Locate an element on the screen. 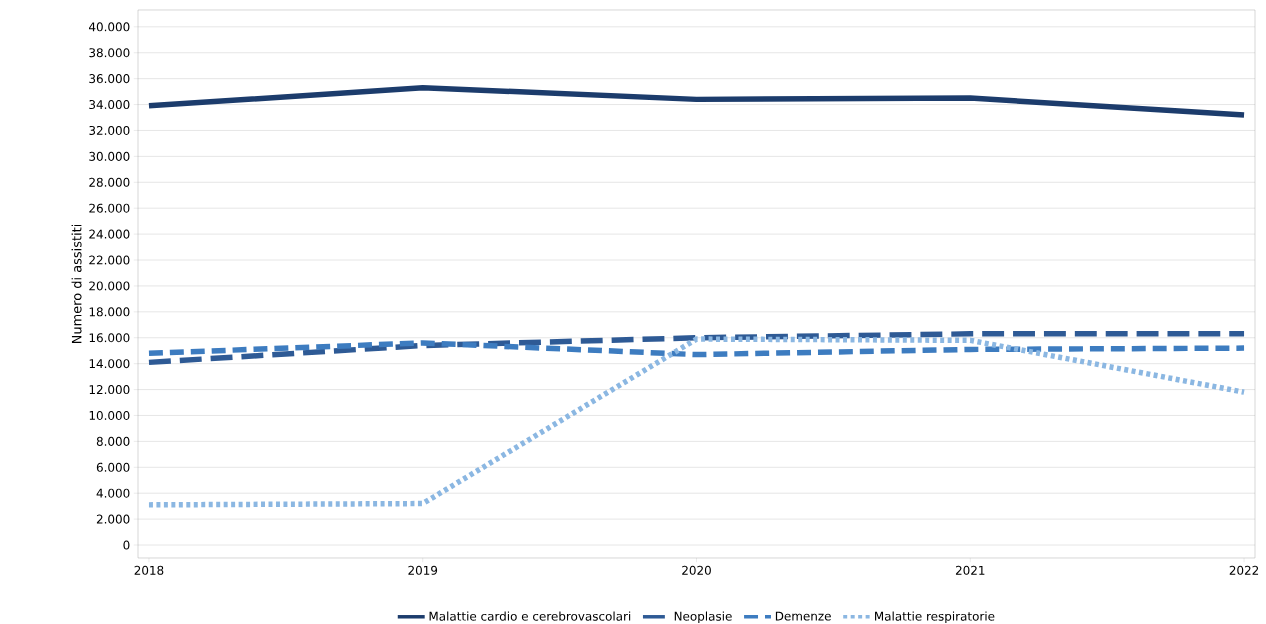 Image resolution: width=1266 pixels, height=624 pixels. y-tick-label: 20.000 is located at coordinates (109, 286).